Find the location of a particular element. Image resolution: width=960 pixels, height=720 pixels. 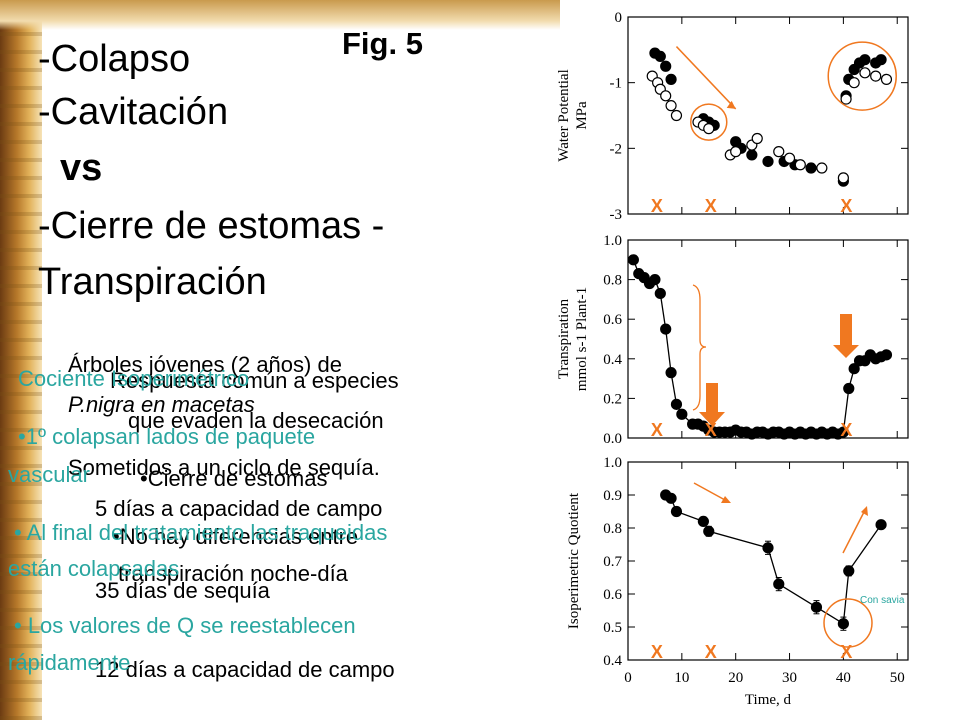

panel-3-ytick-label: 0.6 is located at coordinates (612, 595).